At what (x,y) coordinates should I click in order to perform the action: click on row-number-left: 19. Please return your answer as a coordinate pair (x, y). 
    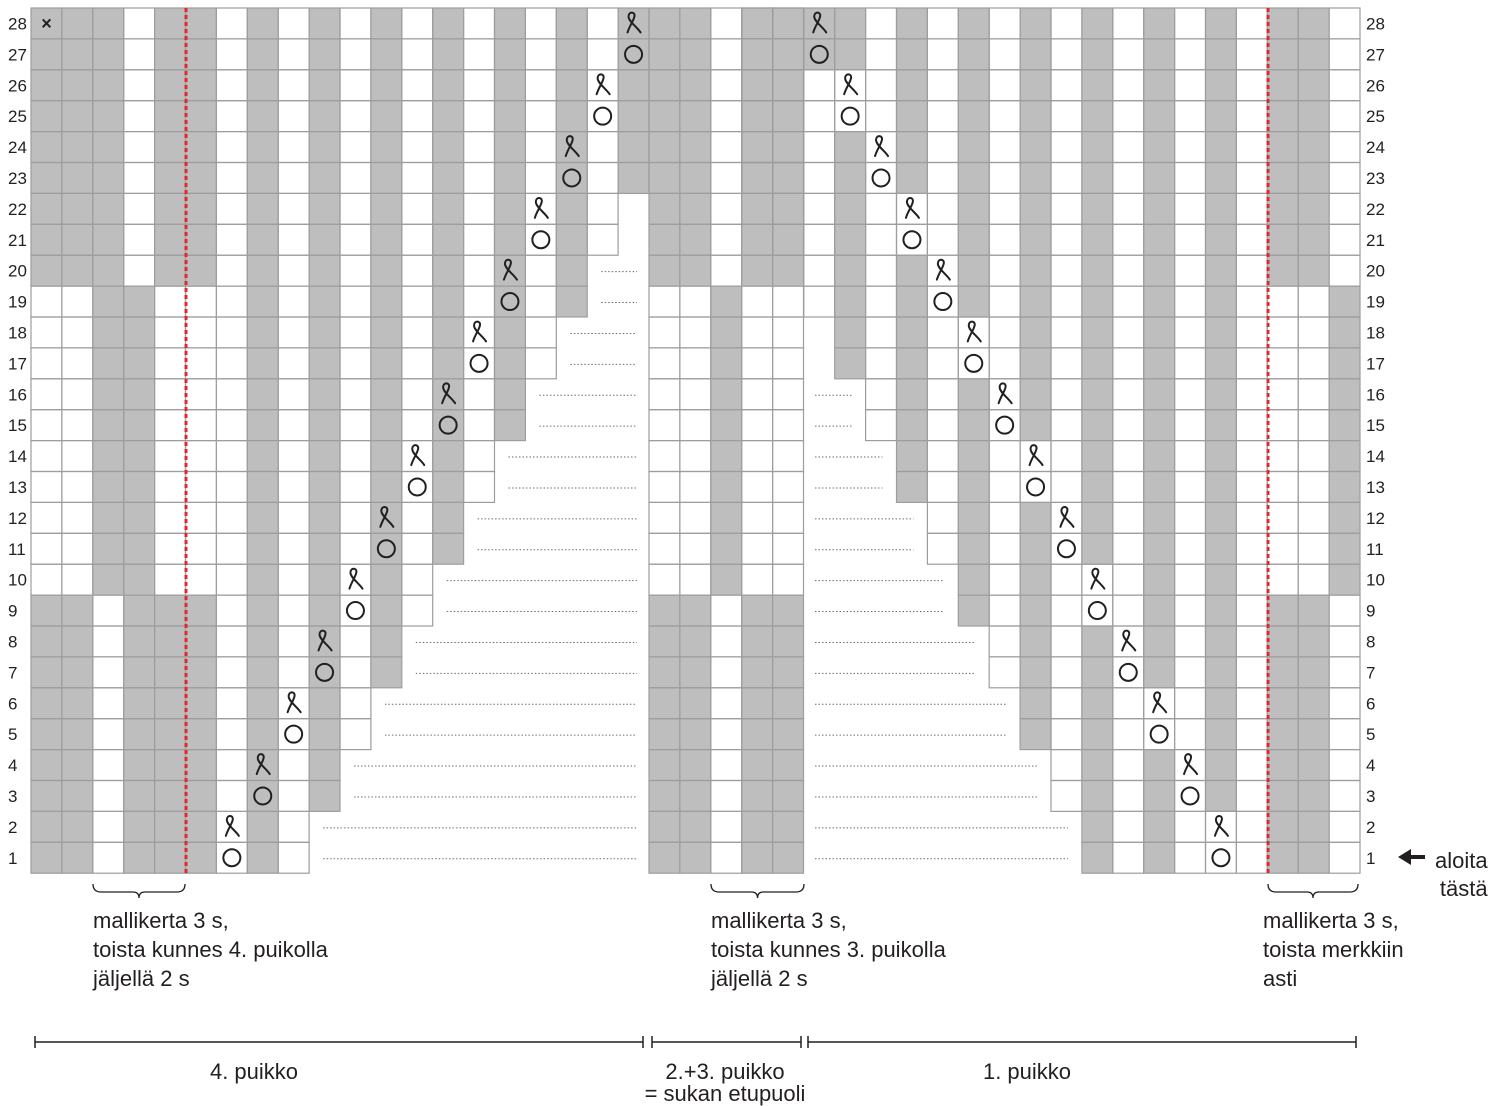
    Looking at the image, I should click on (17, 302).